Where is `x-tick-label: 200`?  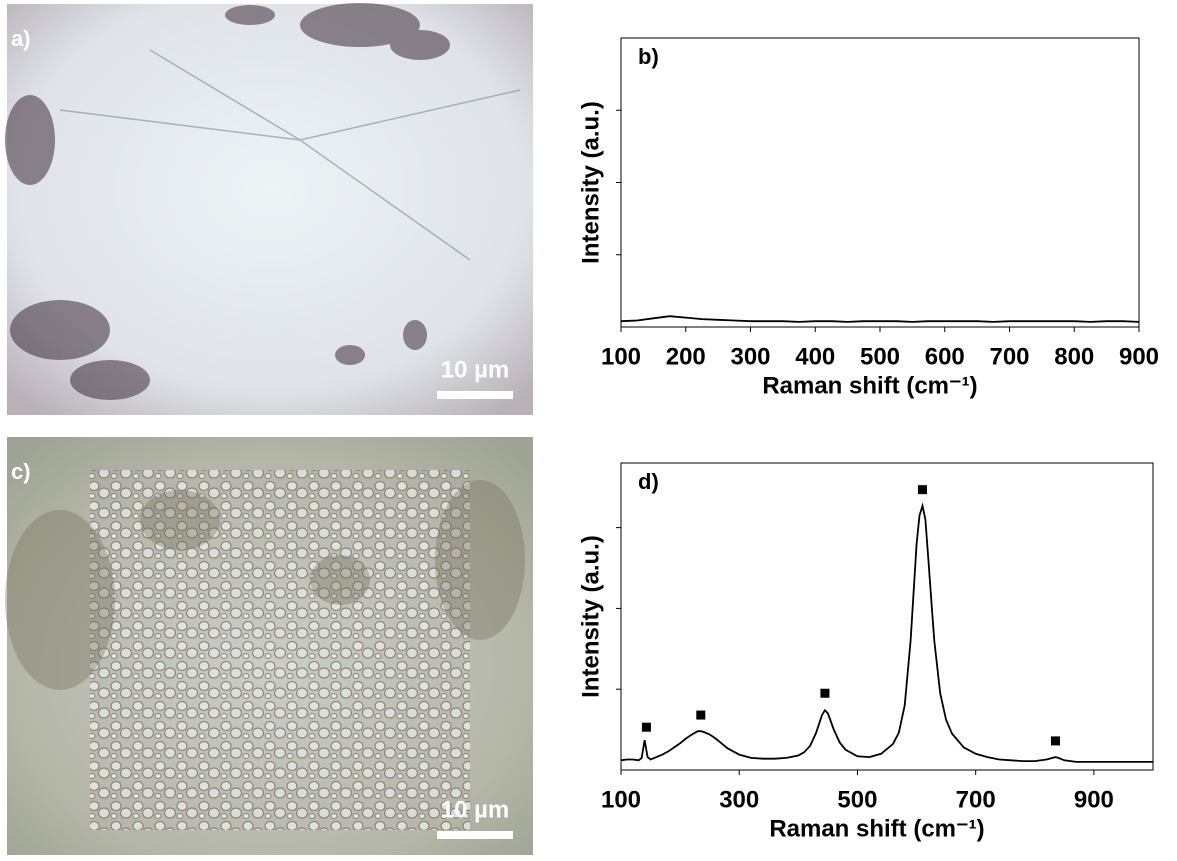 x-tick-label: 200 is located at coordinates (686, 356).